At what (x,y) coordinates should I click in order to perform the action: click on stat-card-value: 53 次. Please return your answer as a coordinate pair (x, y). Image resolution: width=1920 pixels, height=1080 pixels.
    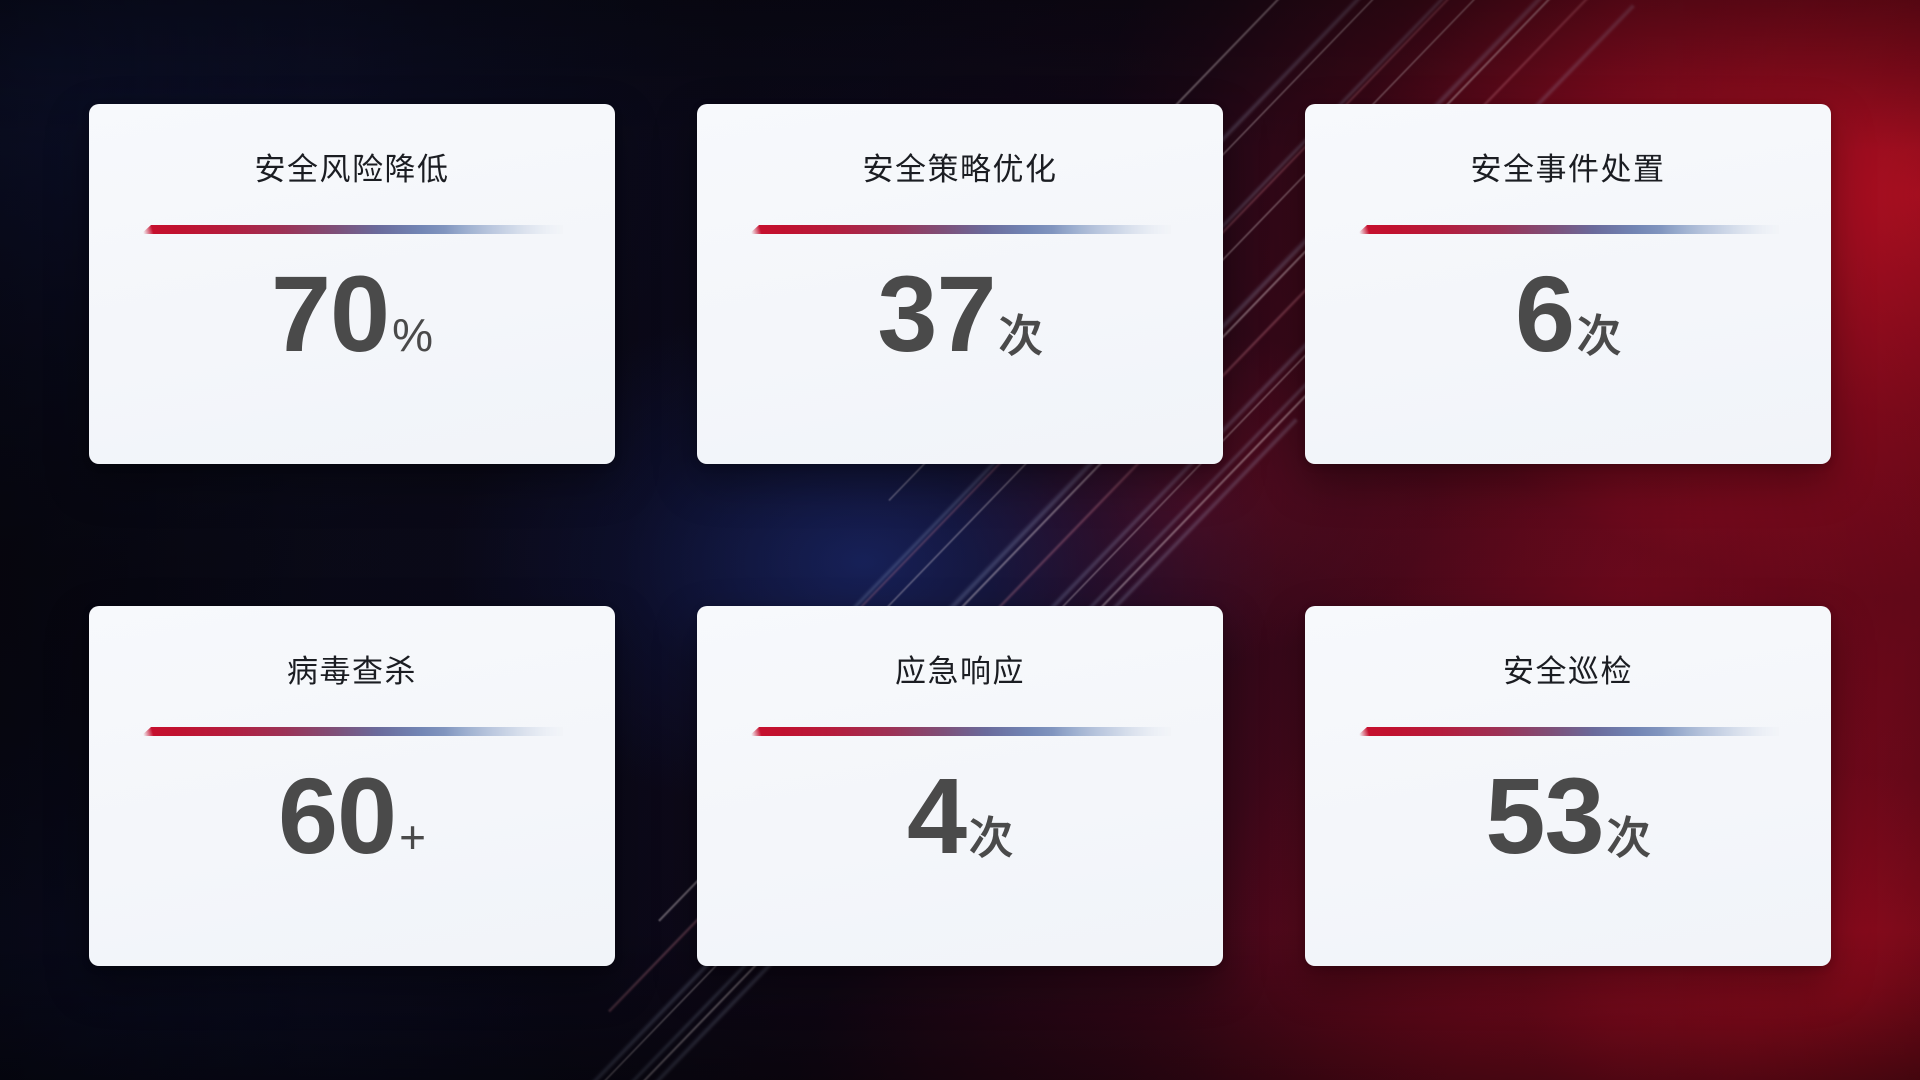
    Looking at the image, I should click on (1567, 816).